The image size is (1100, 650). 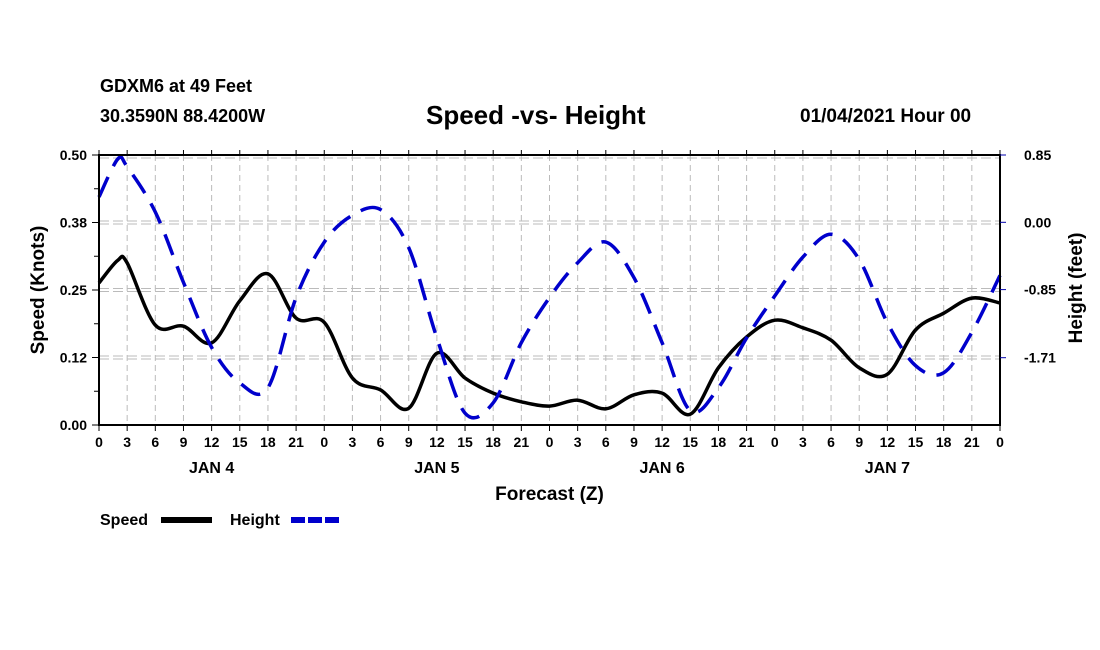 I want to click on x-axis-title: Forecast (Z), so click(x=549, y=494).